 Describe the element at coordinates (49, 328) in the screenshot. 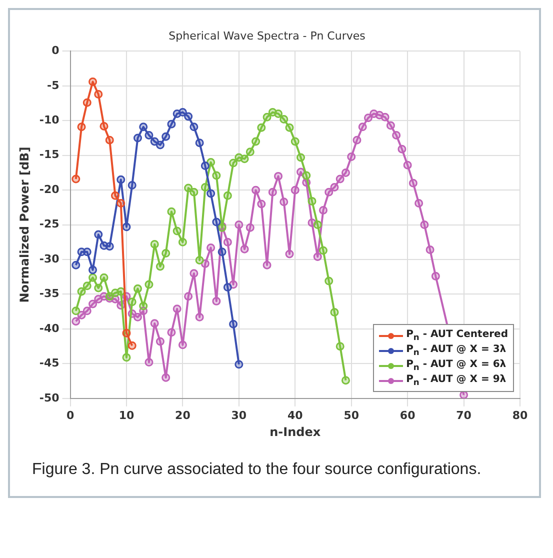

I see `y-tick-label: -40` at that location.